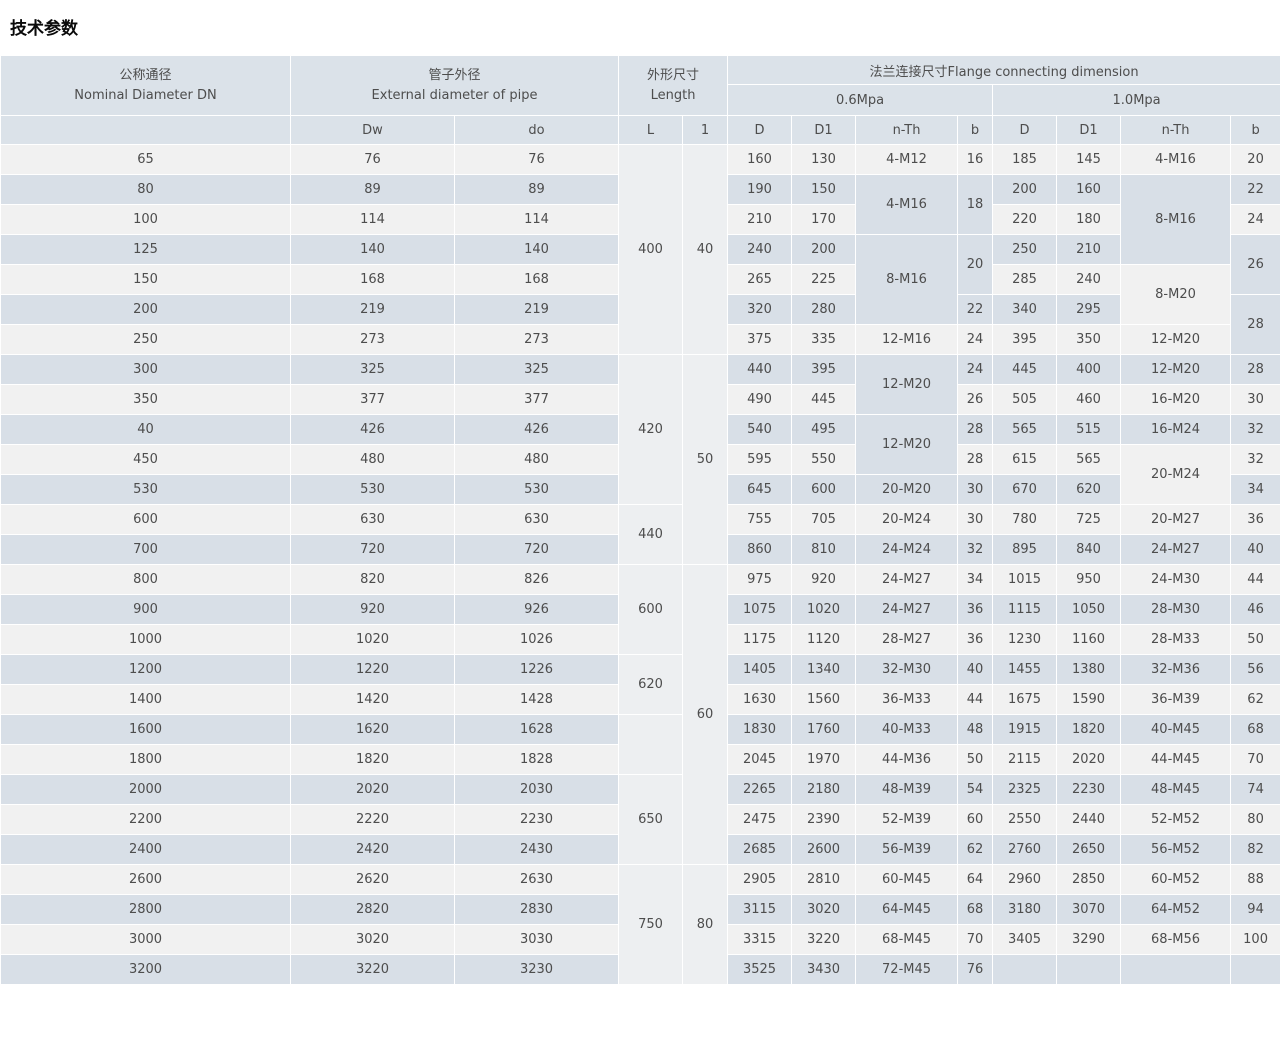 Image resolution: width=1280 pixels, height=1037 pixels. What do you see at coordinates (1089, 309) in the screenshot?
I see `table-cell: 295` at bounding box center [1089, 309].